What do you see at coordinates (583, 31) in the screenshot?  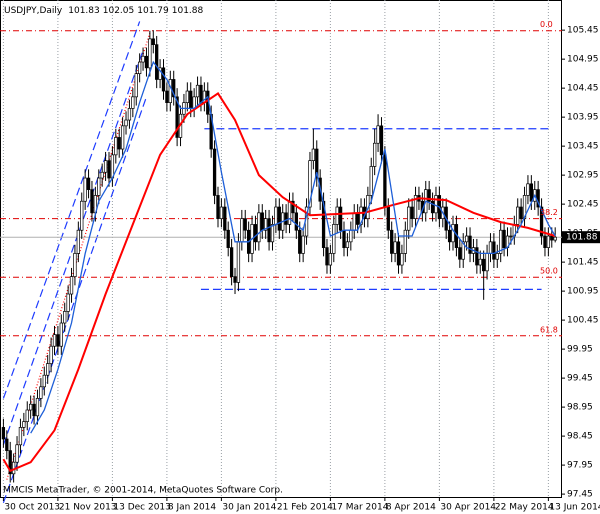 I see `y-tick-label: 105.45` at bounding box center [583, 31].